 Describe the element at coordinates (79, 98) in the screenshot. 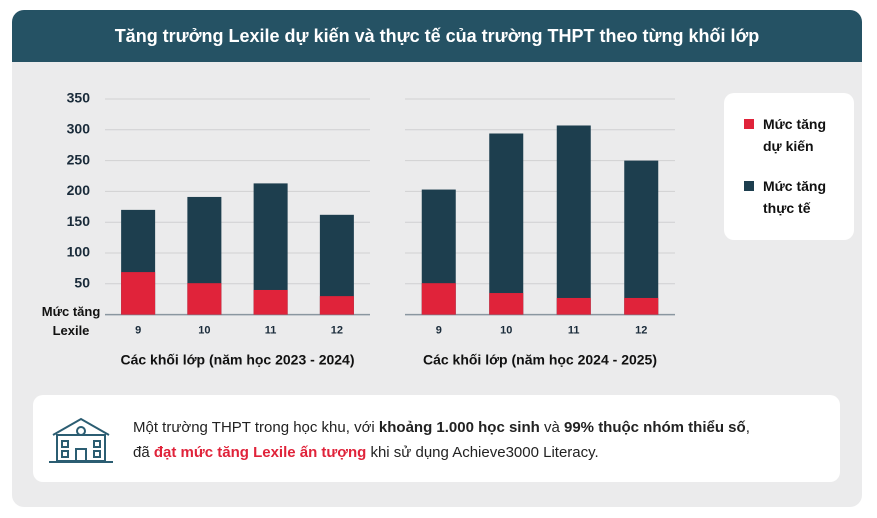

I see `y-tick-label: 350` at that location.